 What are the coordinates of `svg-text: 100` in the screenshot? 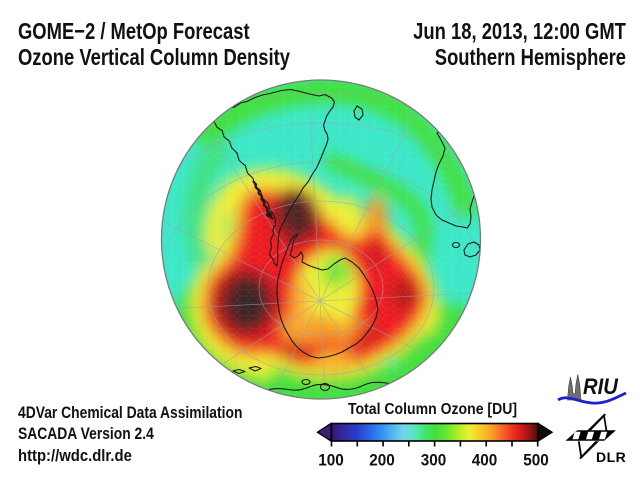 It's located at (331, 460).